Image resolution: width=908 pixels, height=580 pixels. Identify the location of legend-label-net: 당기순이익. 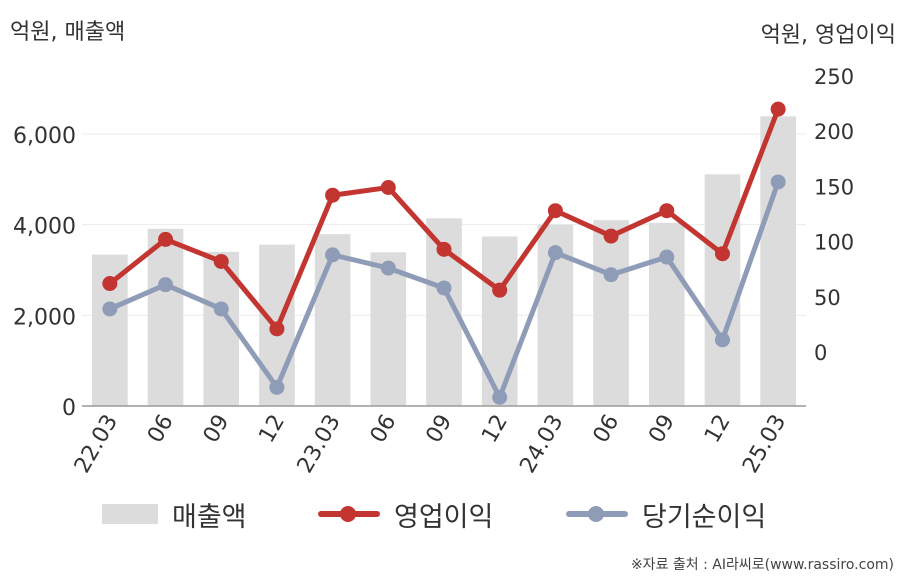
(704, 517).